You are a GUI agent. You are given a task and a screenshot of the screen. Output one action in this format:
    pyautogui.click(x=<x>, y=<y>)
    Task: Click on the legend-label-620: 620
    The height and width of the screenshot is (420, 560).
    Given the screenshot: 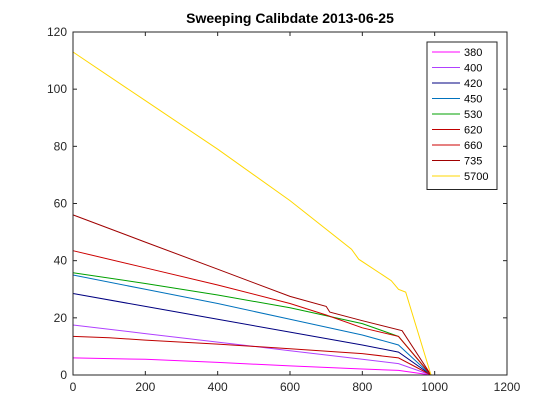 What is the action you would take?
    pyautogui.click(x=473, y=131)
    